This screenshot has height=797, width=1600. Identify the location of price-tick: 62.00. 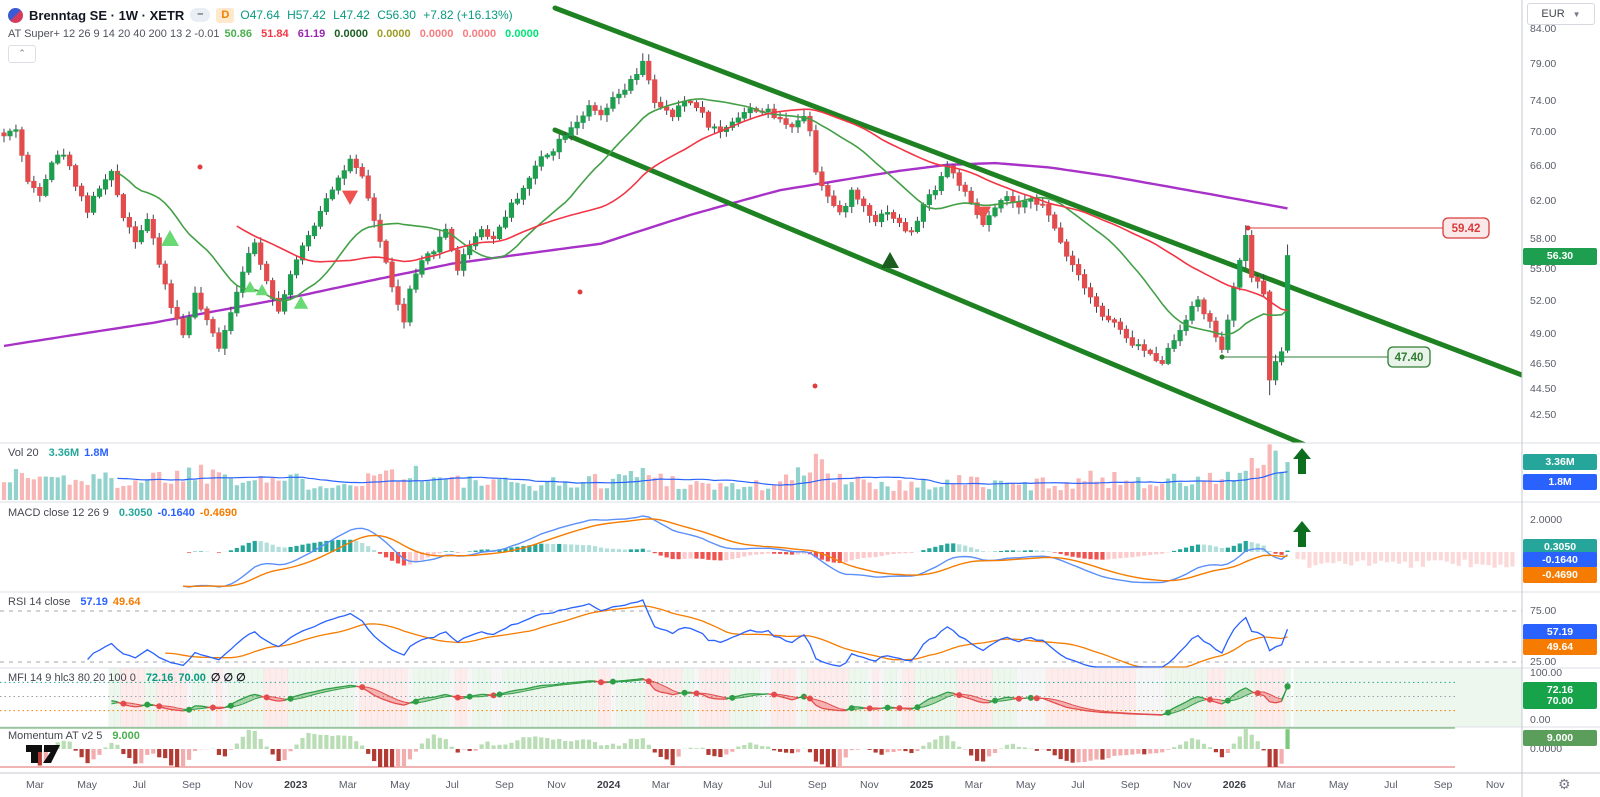
(1543, 201).